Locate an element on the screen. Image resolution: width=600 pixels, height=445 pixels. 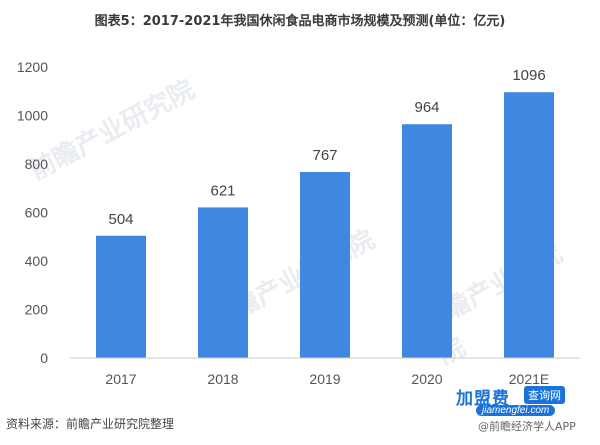
badge-tag: 查询网 is located at coordinates (544, 395).